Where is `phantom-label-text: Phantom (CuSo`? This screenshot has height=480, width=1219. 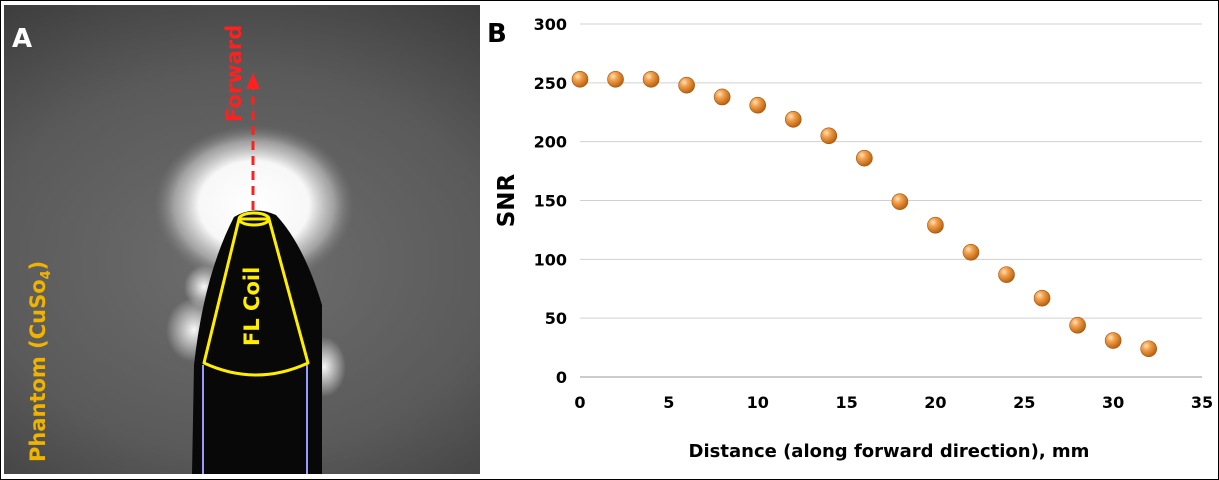 phantom-label-text: Phantom (CuSo is located at coordinates (38, 370).